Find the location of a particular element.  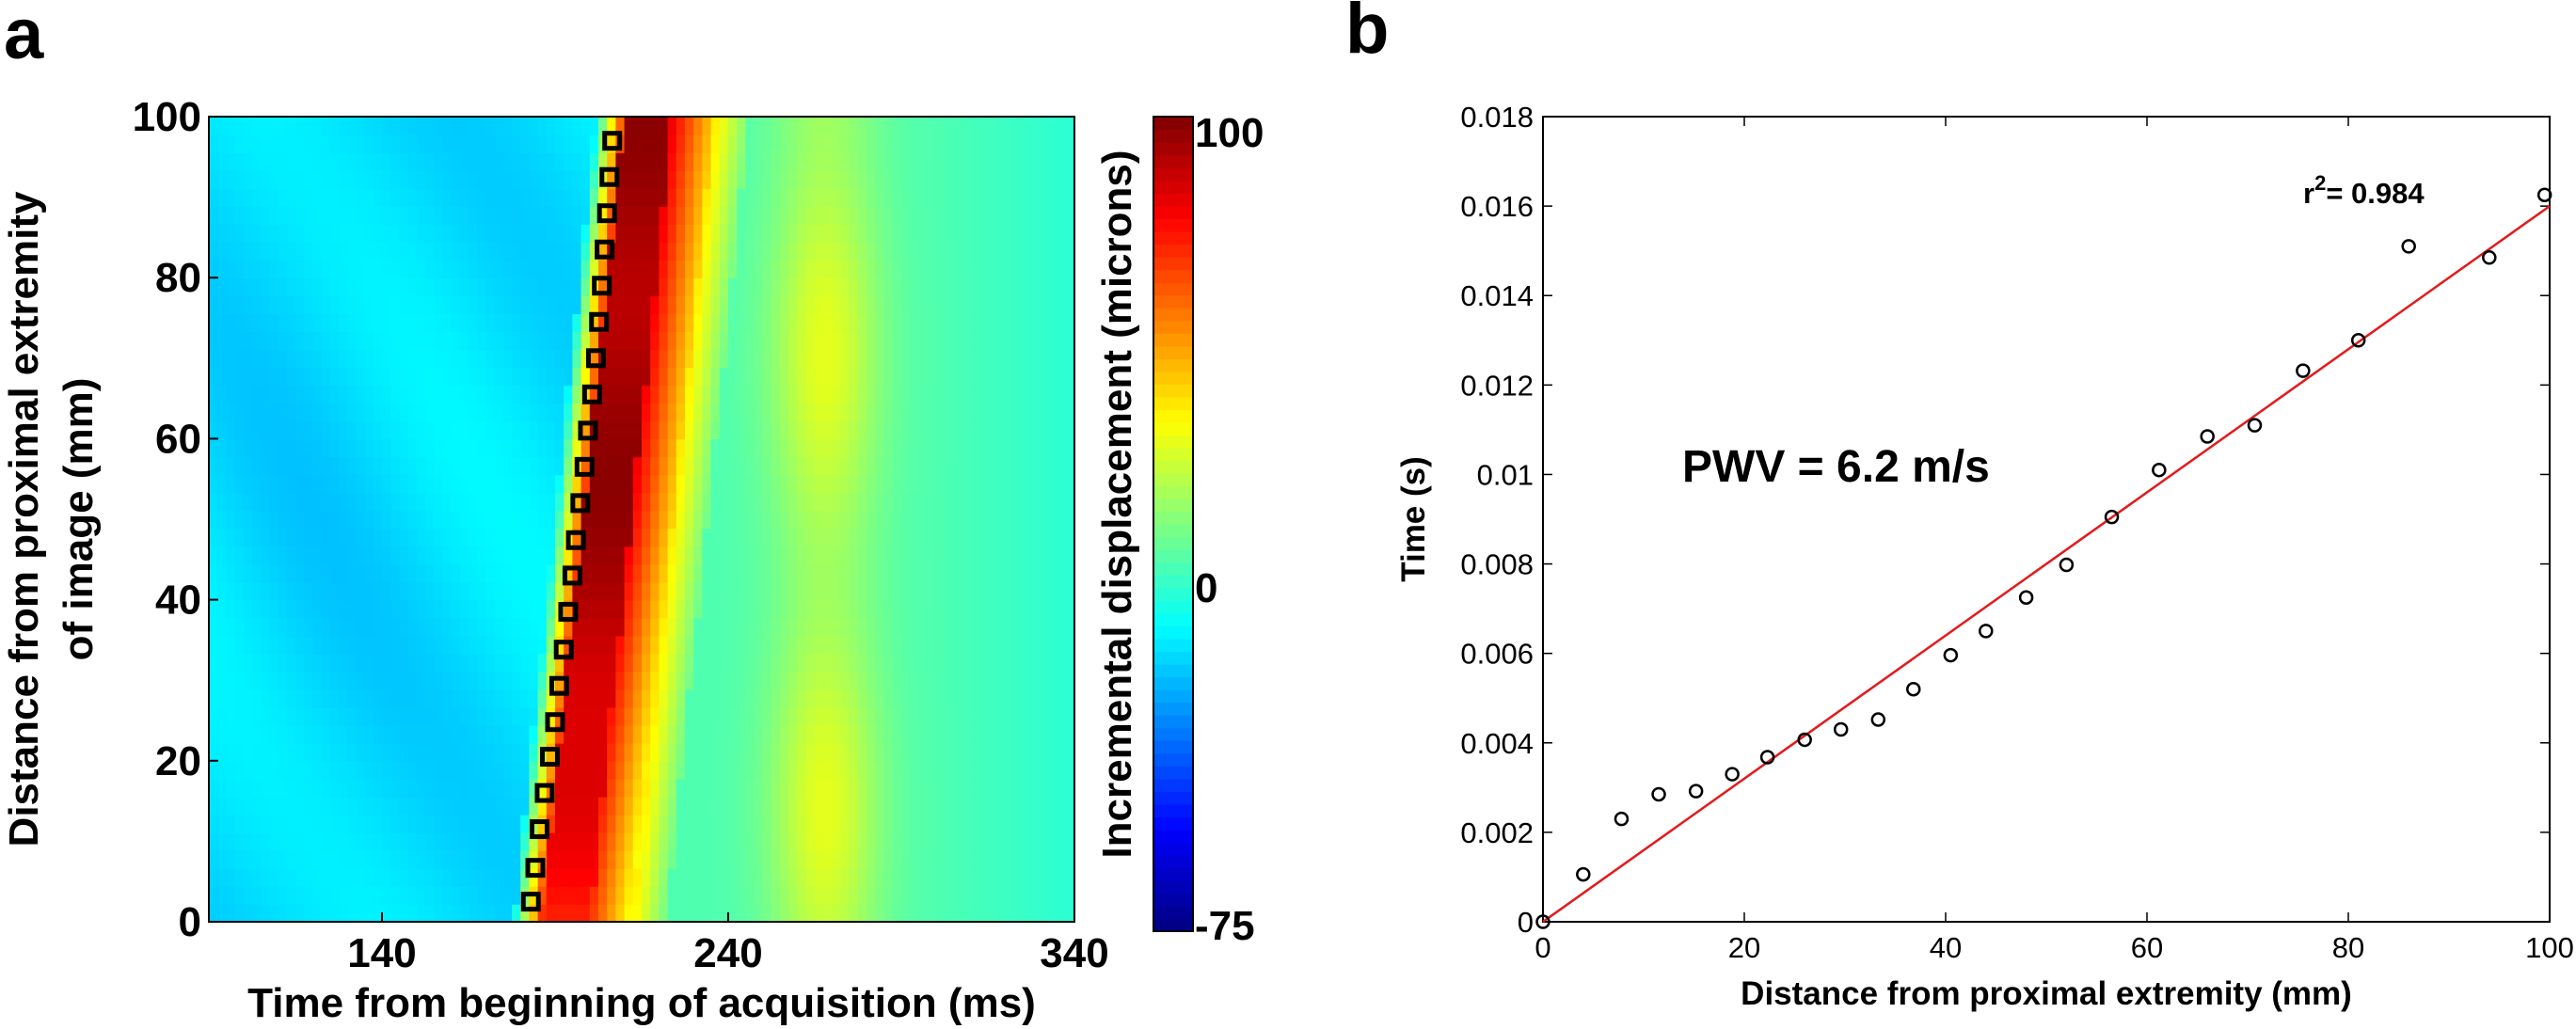

colorbar-frame is located at coordinates (1173, 524).